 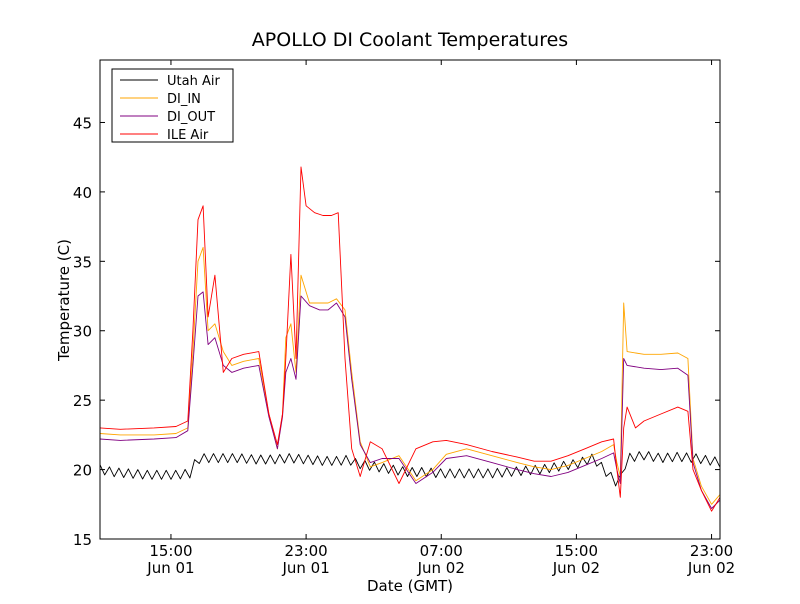 What do you see at coordinates (82, 123) in the screenshot?
I see `y-tick-label: 45` at bounding box center [82, 123].